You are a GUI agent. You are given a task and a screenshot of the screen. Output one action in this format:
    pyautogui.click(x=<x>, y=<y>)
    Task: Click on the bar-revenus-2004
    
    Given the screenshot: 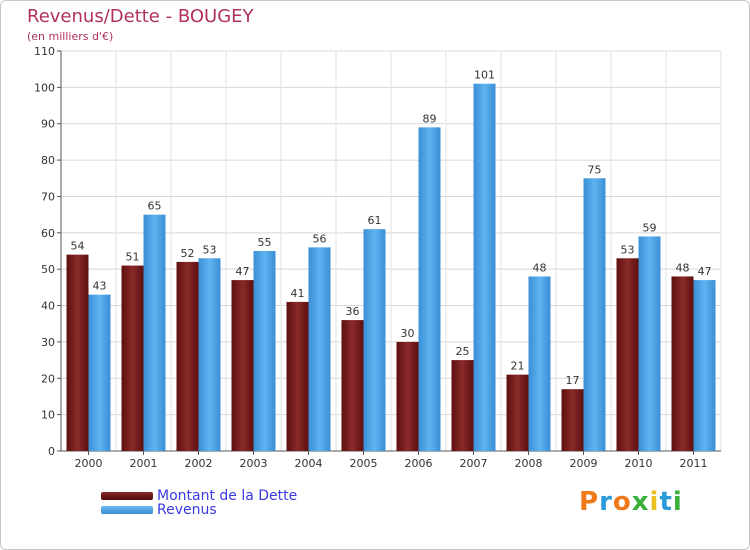 What is the action you would take?
    pyautogui.click(x=319, y=349)
    